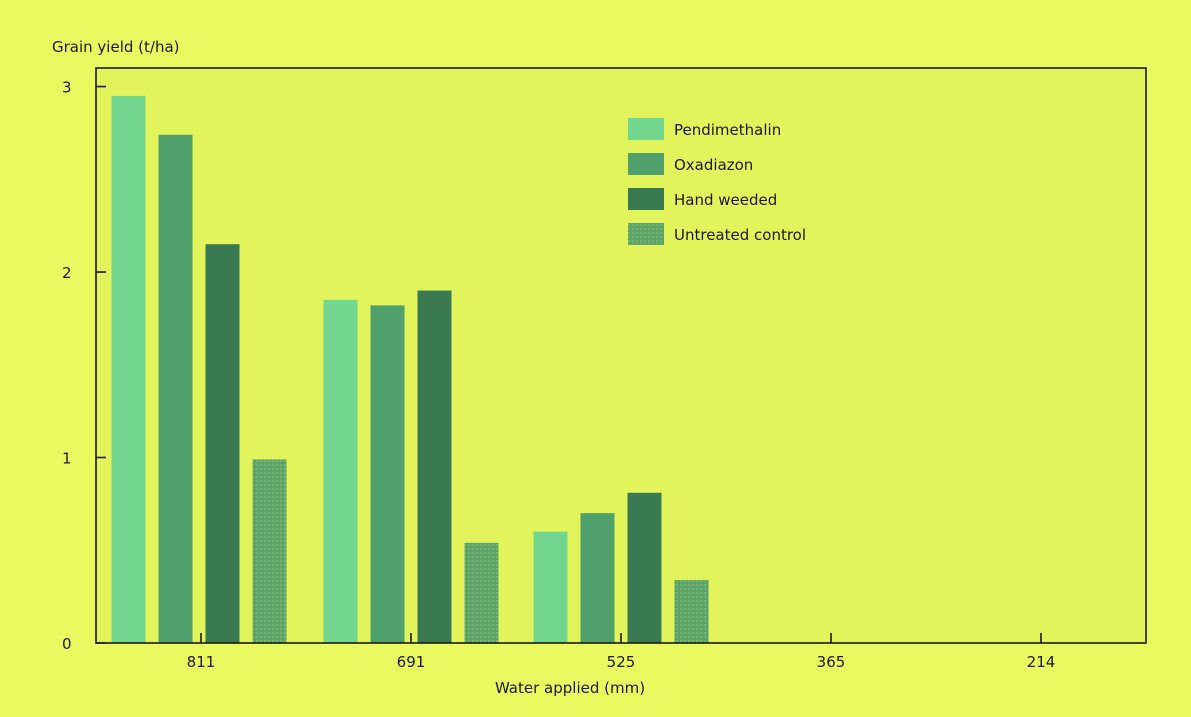  Describe the element at coordinates (201, 662) in the screenshot. I see `x-tick-label: 811` at that location.